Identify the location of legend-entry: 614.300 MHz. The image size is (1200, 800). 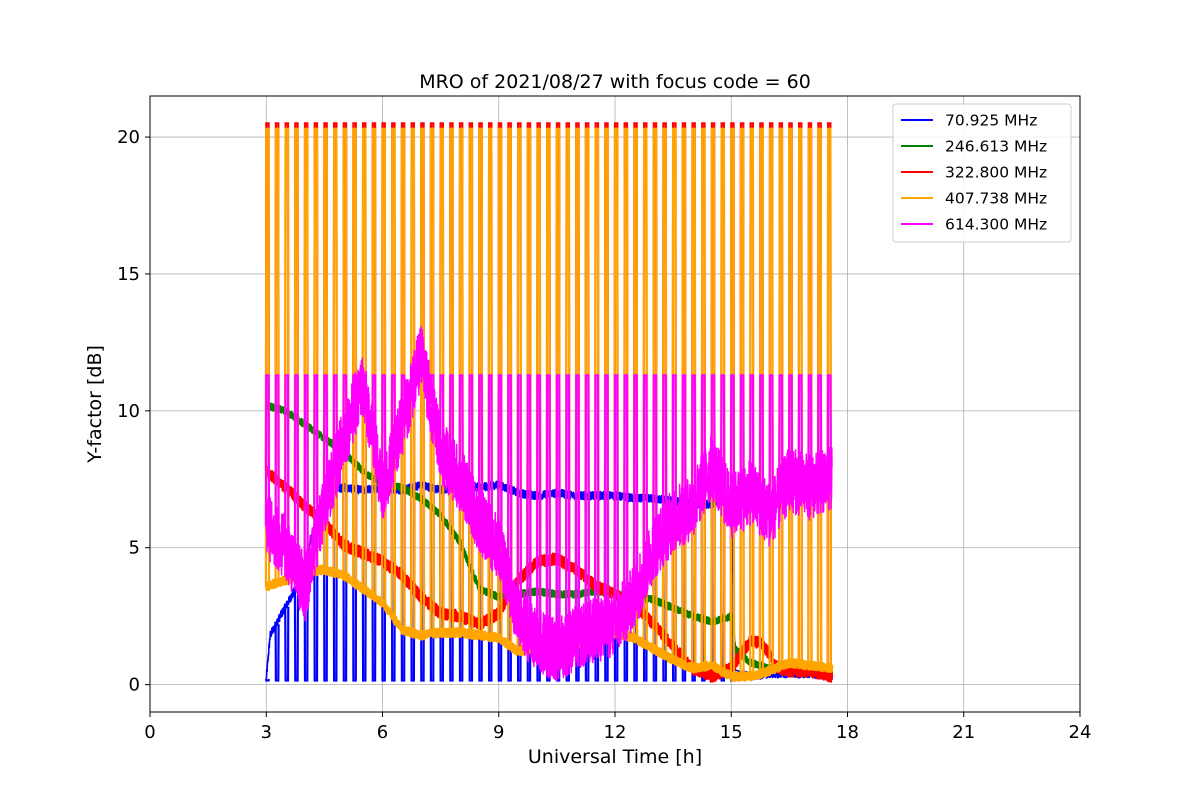
(996, 225).